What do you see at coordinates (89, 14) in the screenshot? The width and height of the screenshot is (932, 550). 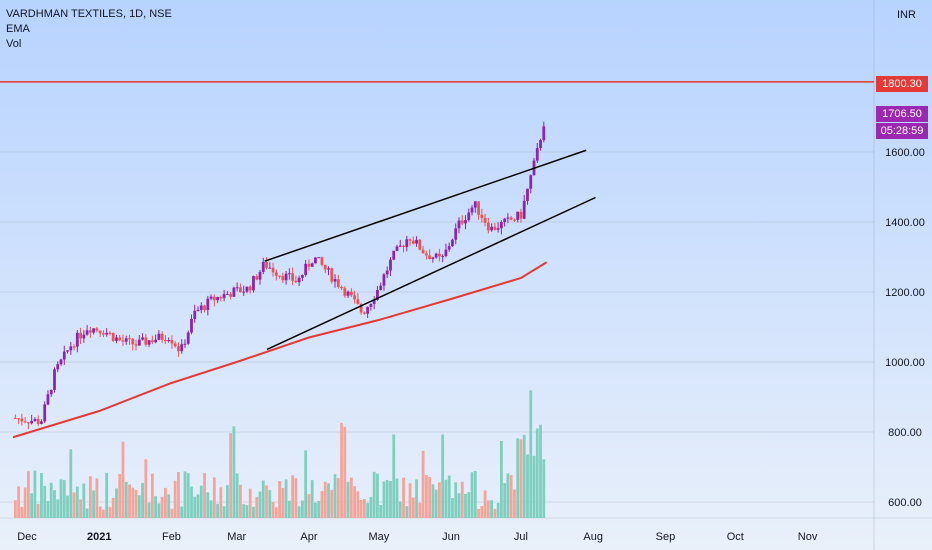 I see `symbol-title: VARDHMAN TEXTILES, 1D, NSE` at bounding box center [89, 14].